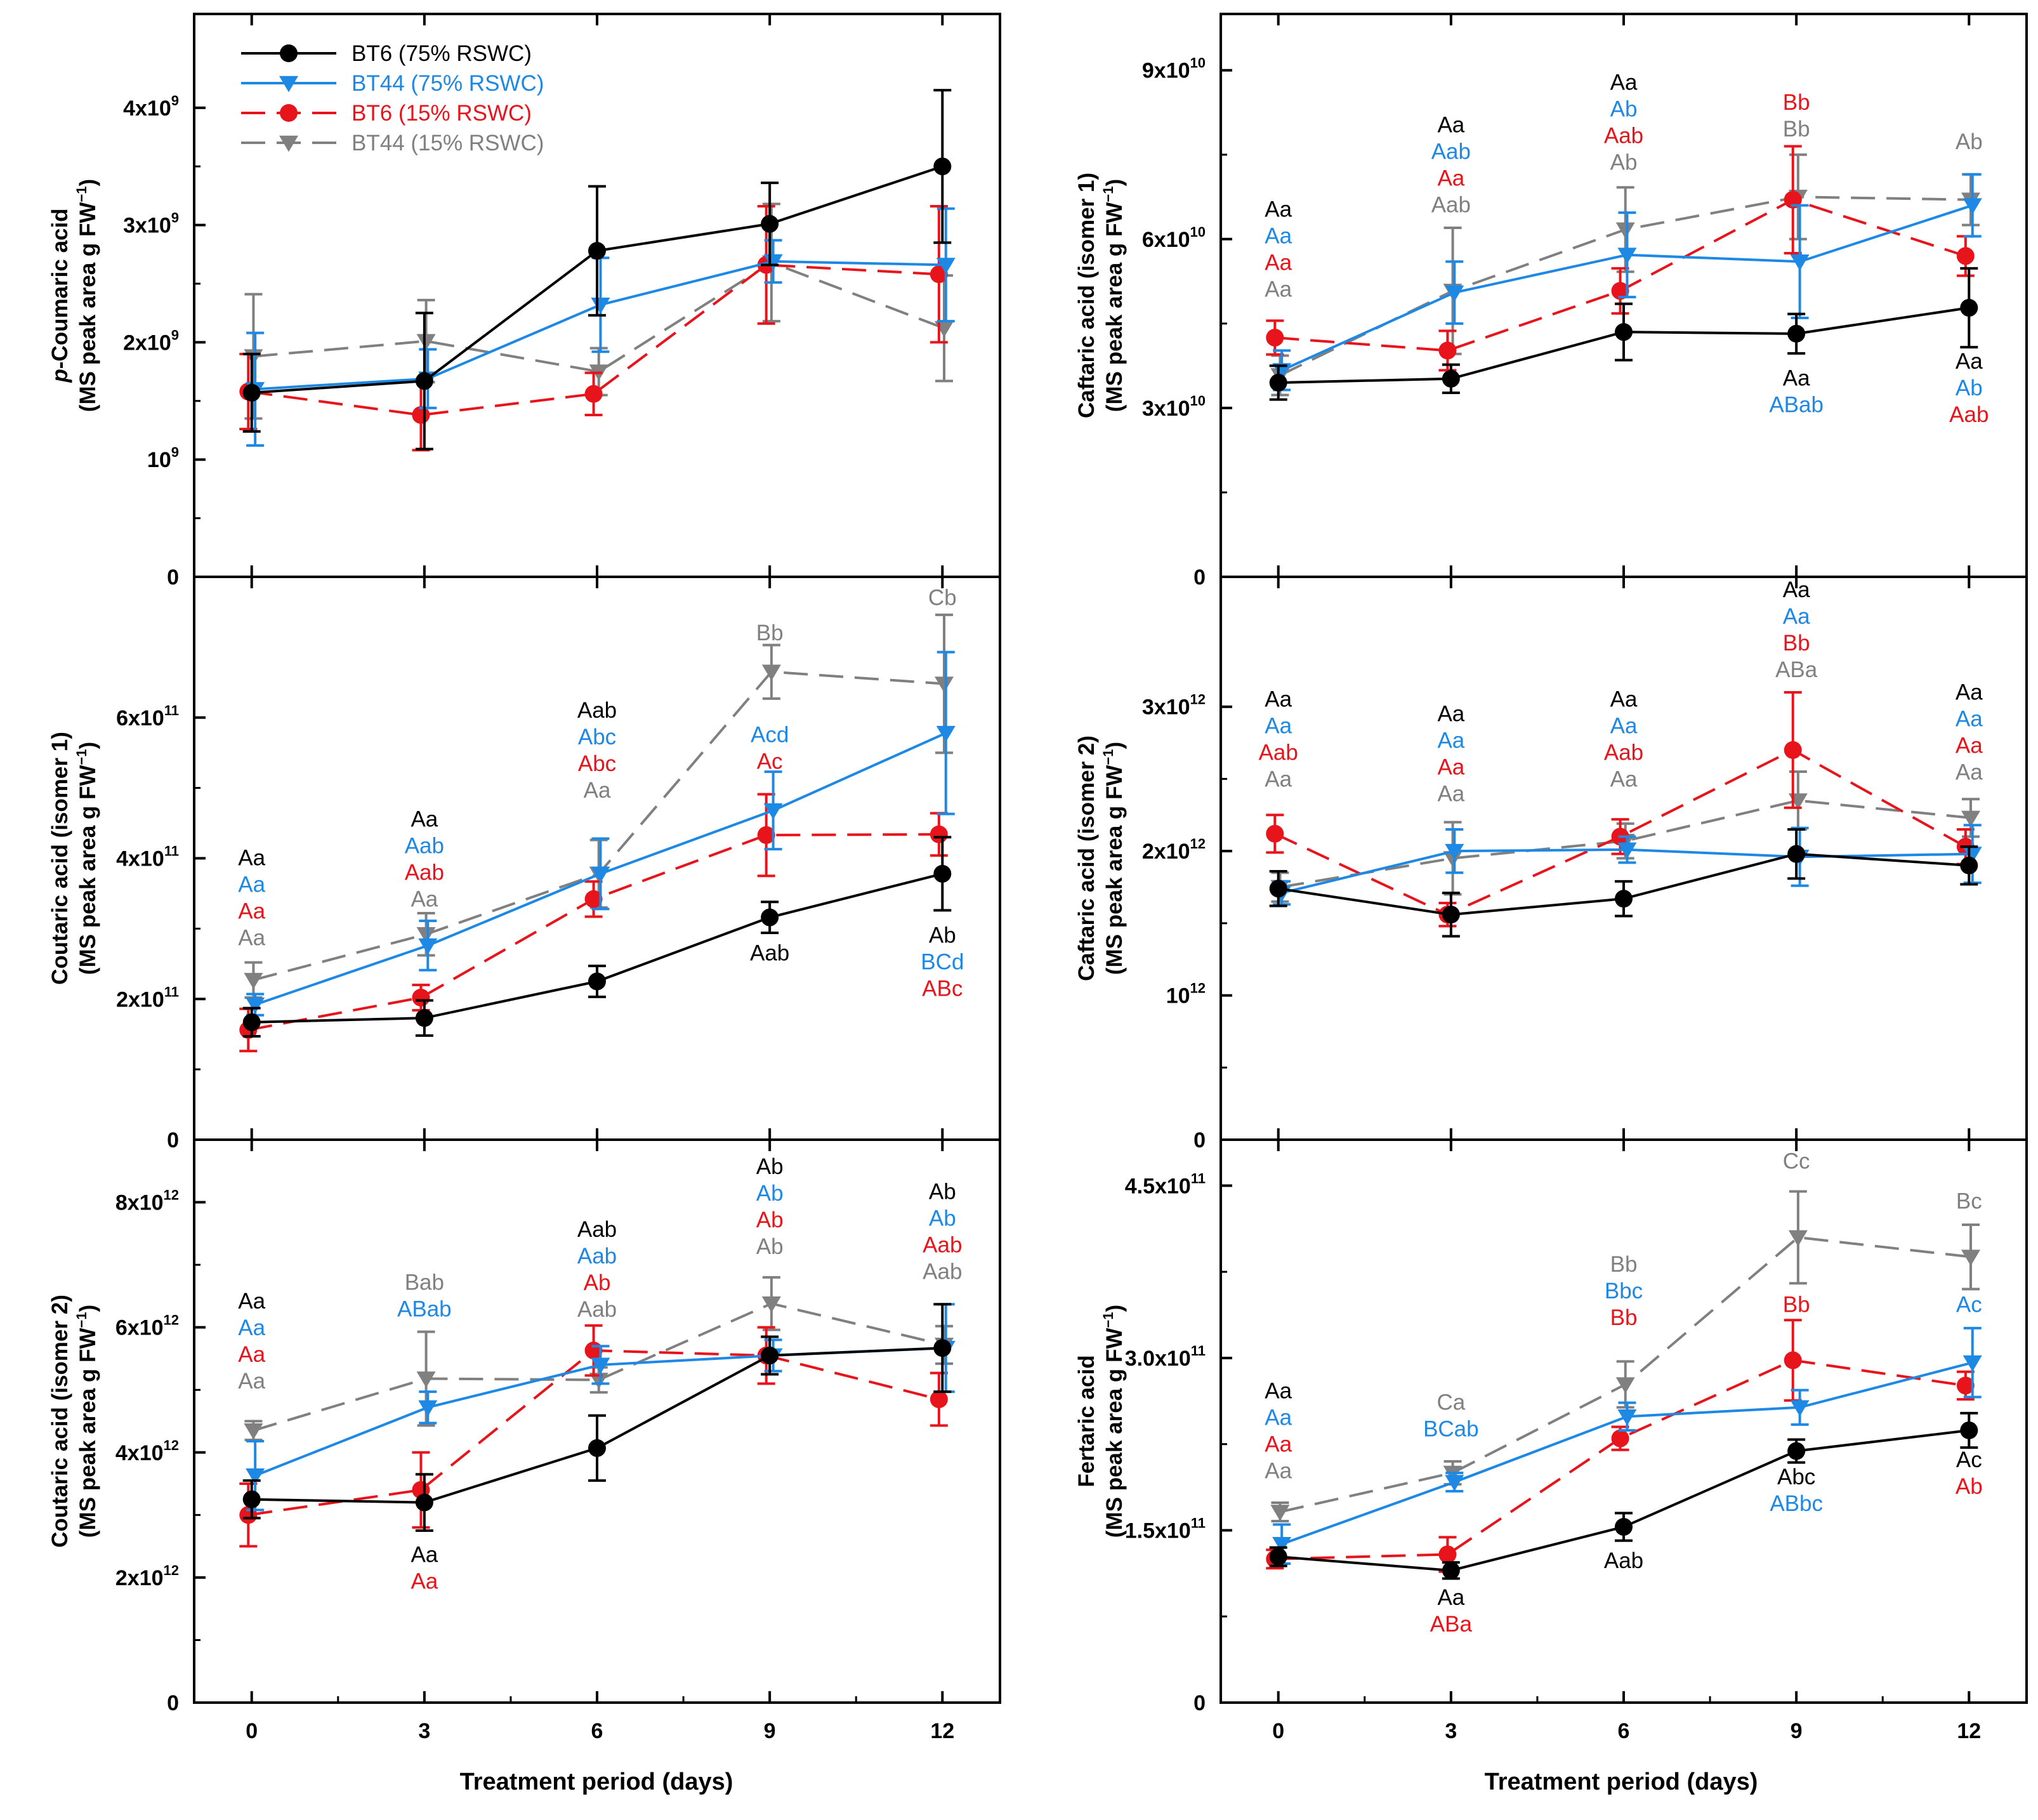 This screenshot has width=2038, height=1820. What do you see at coordinates (1450, 1402) in the screenshot?
I see `significance-letter: Ca` at bounding box center [1450, 1402].